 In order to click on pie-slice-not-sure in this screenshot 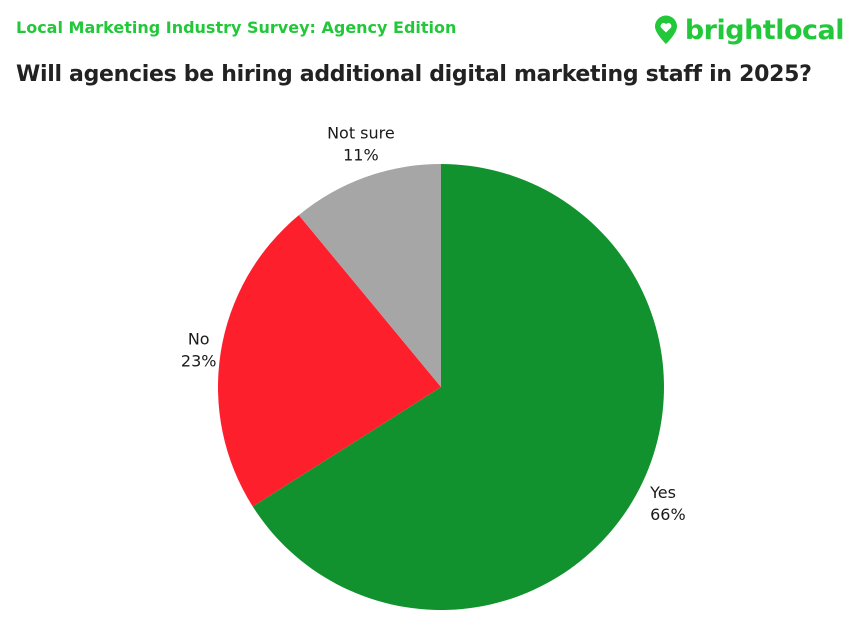, I will do `click(369, 275)`.